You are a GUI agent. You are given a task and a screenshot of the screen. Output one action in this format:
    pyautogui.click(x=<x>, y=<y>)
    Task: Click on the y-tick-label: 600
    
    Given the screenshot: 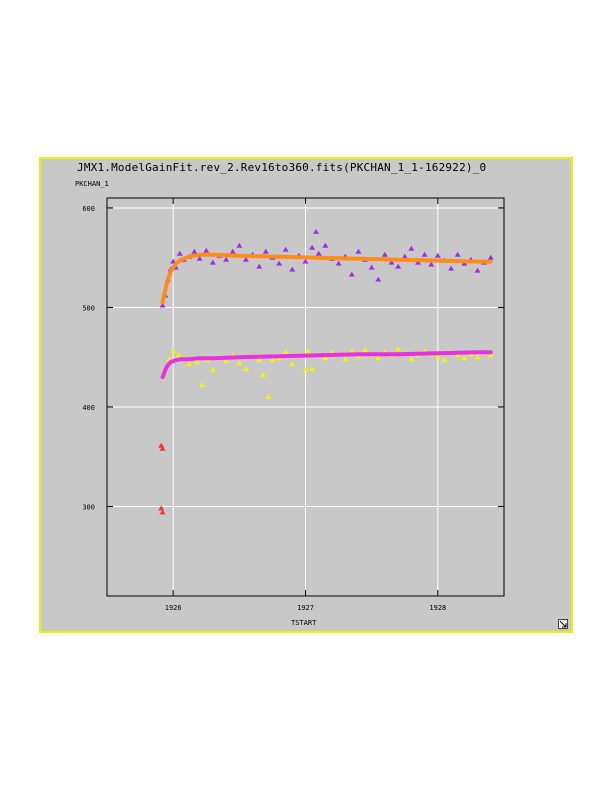 What is the action you would take?
    pyautogui.click(x=88, y=209)
    